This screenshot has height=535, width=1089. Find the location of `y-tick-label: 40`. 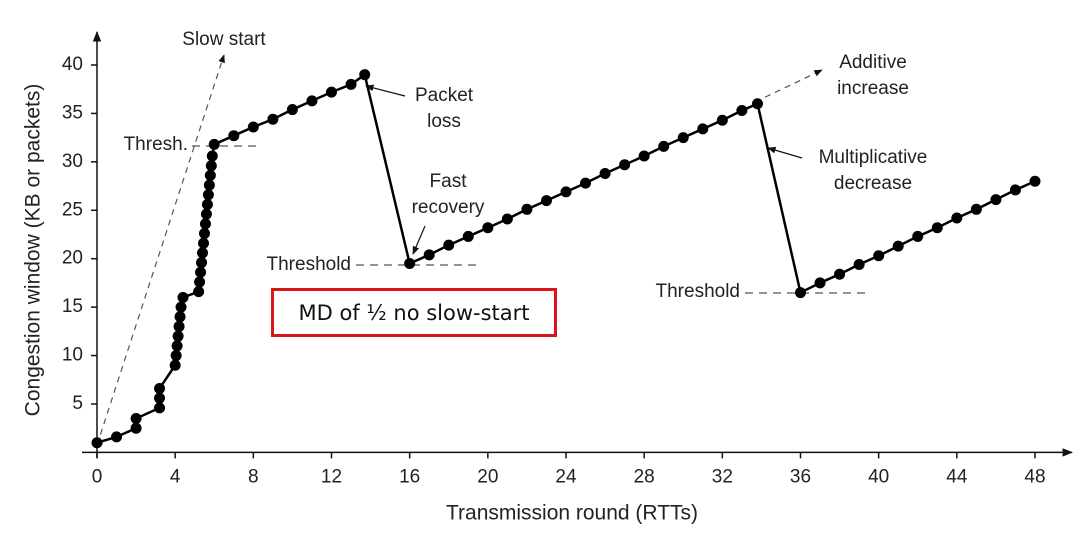

y-tick-label: 40 is located at coordinates (72, 64).